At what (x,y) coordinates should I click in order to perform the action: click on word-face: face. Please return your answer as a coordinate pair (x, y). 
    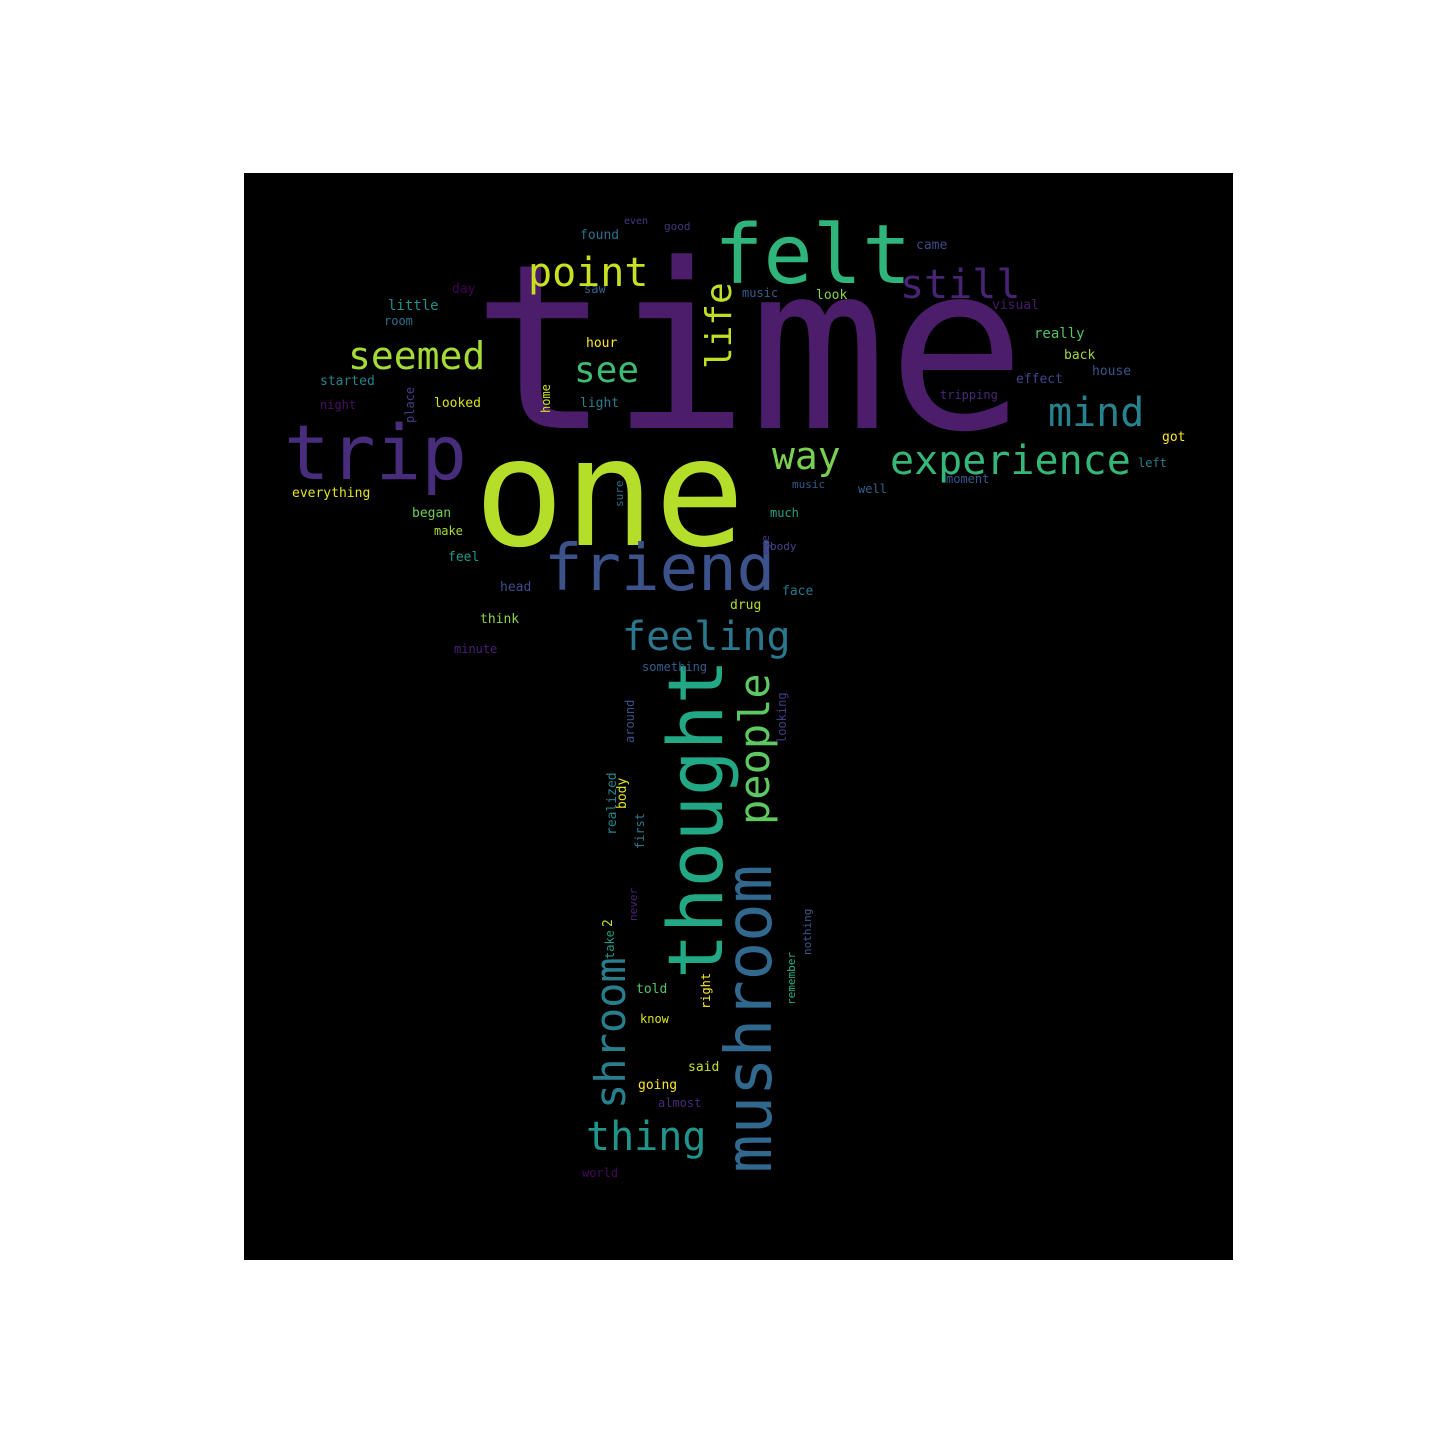
    Looking at the image, I should click on (798, 591).